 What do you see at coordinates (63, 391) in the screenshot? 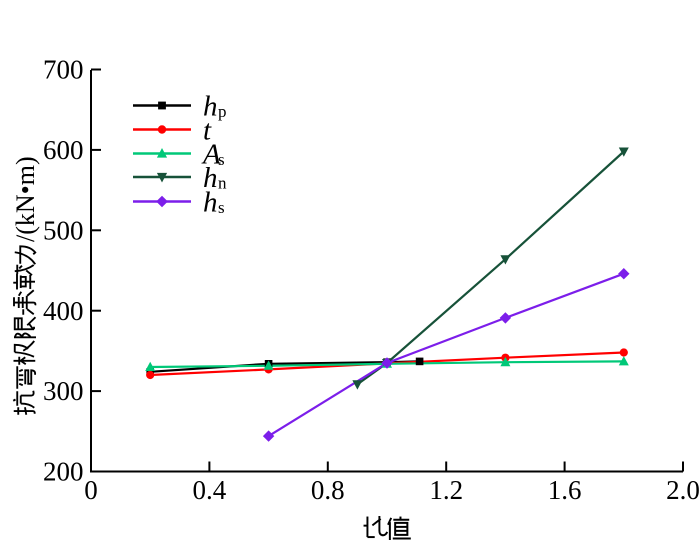
I see `svg-text: 300` at bounding box center [63, 391].